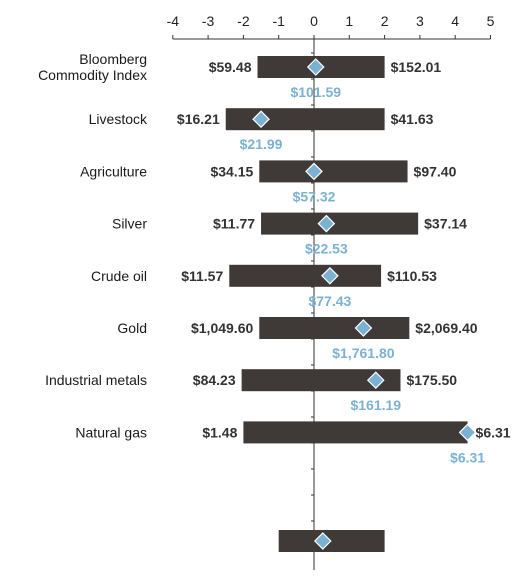 Image resolution: width=517 pixels, height=583 pixels. What do you see at coordinates (314, 21) in the screenshot?
I see `x-tick-label: 0` at bounding box center [314, 21].